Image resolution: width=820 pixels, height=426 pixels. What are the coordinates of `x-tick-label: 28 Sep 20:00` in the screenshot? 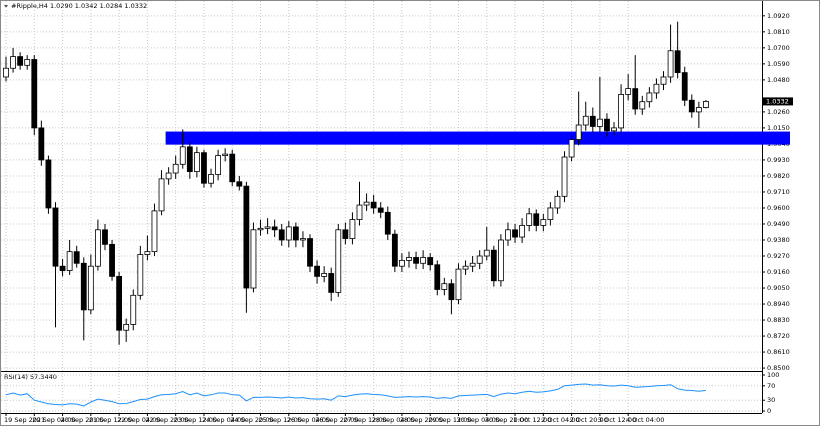 It's located at (421, 420).